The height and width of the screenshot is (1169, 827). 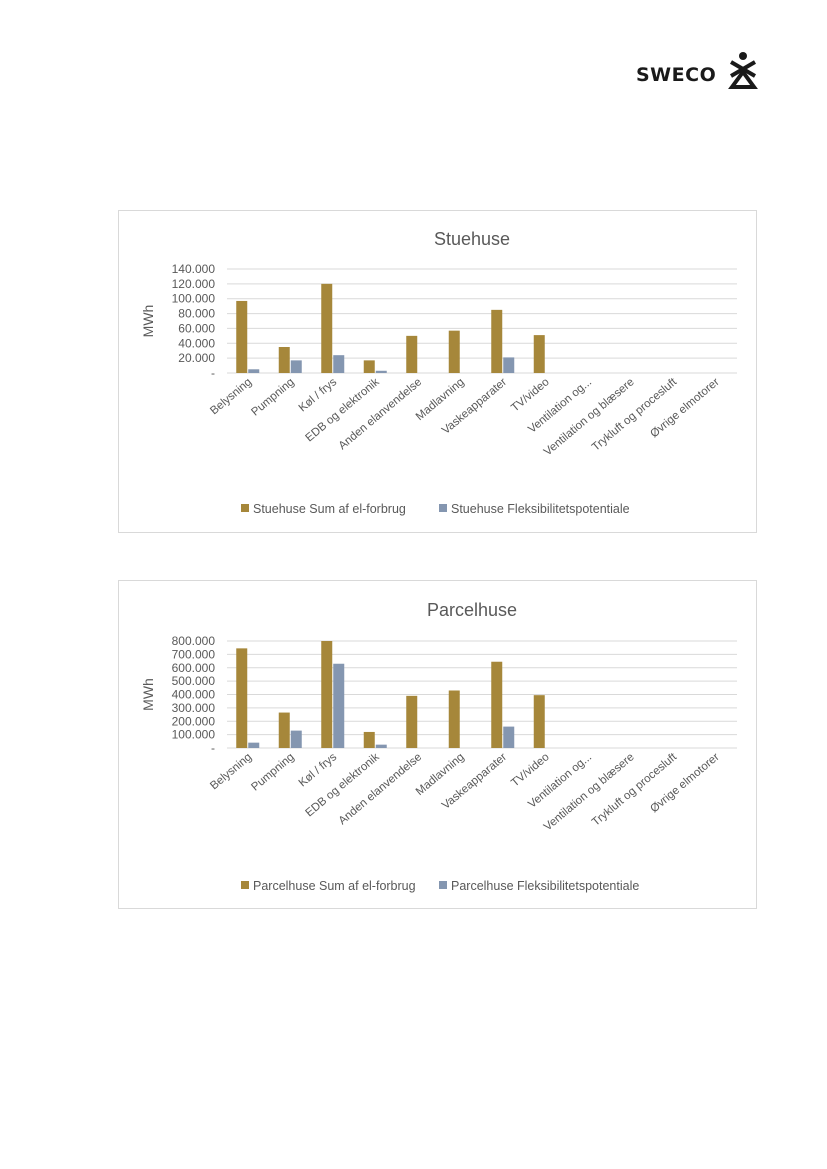 I want to click on legend-entry: Parcelhuse Sum af el-forbrug, so click(x=328, y=886).